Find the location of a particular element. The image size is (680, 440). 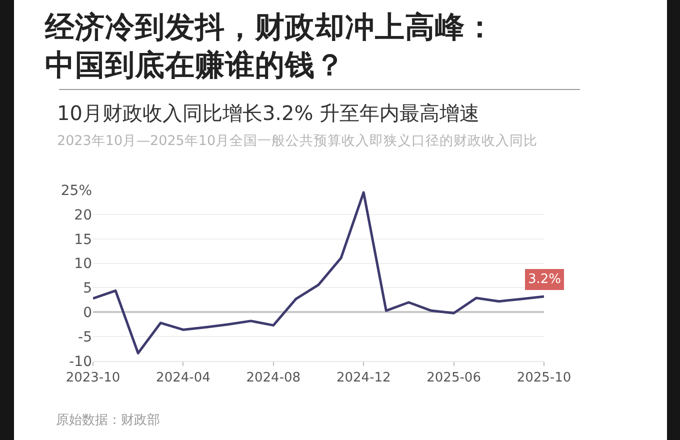

y-tick-label: 25% is located at coordinates (76, 190).